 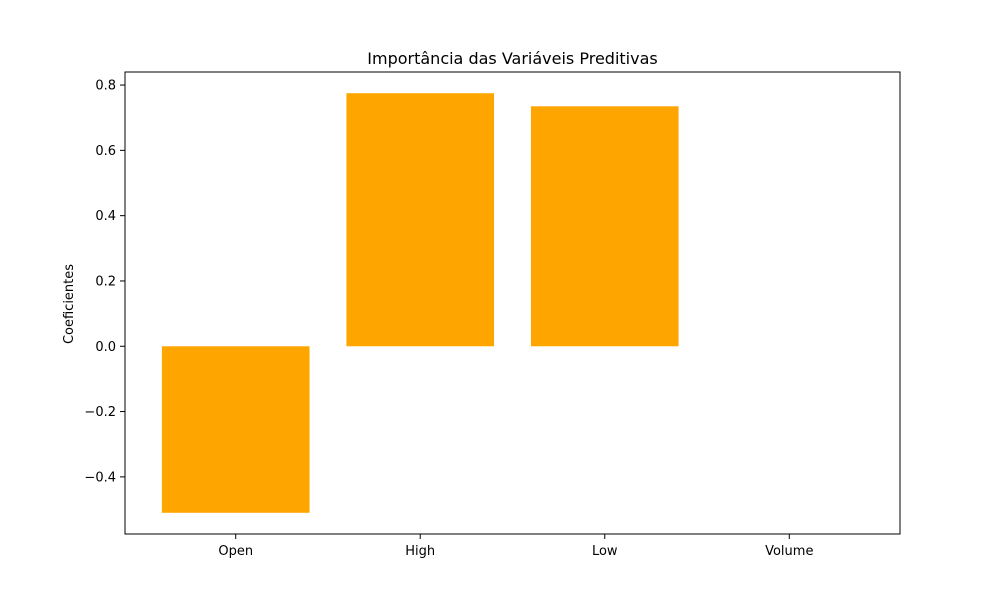 I want to click on y-tick-label: 0.8, so click(x=105, y=86).